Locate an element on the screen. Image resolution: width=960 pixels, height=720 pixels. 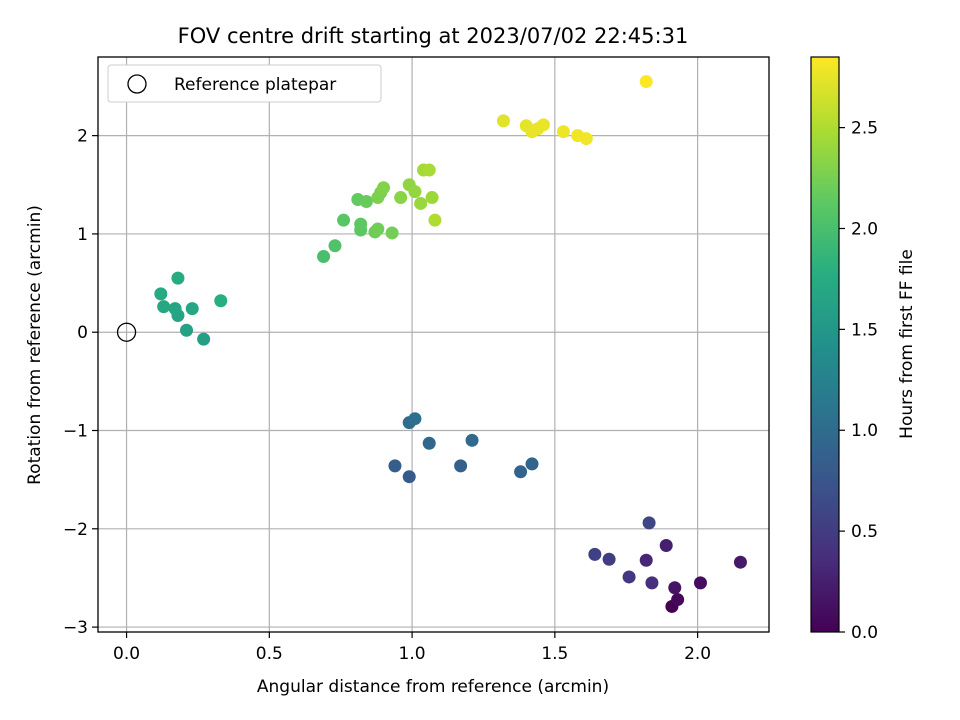
legend-entry-reference: Reference platepar is located at coordinates (255, 85).